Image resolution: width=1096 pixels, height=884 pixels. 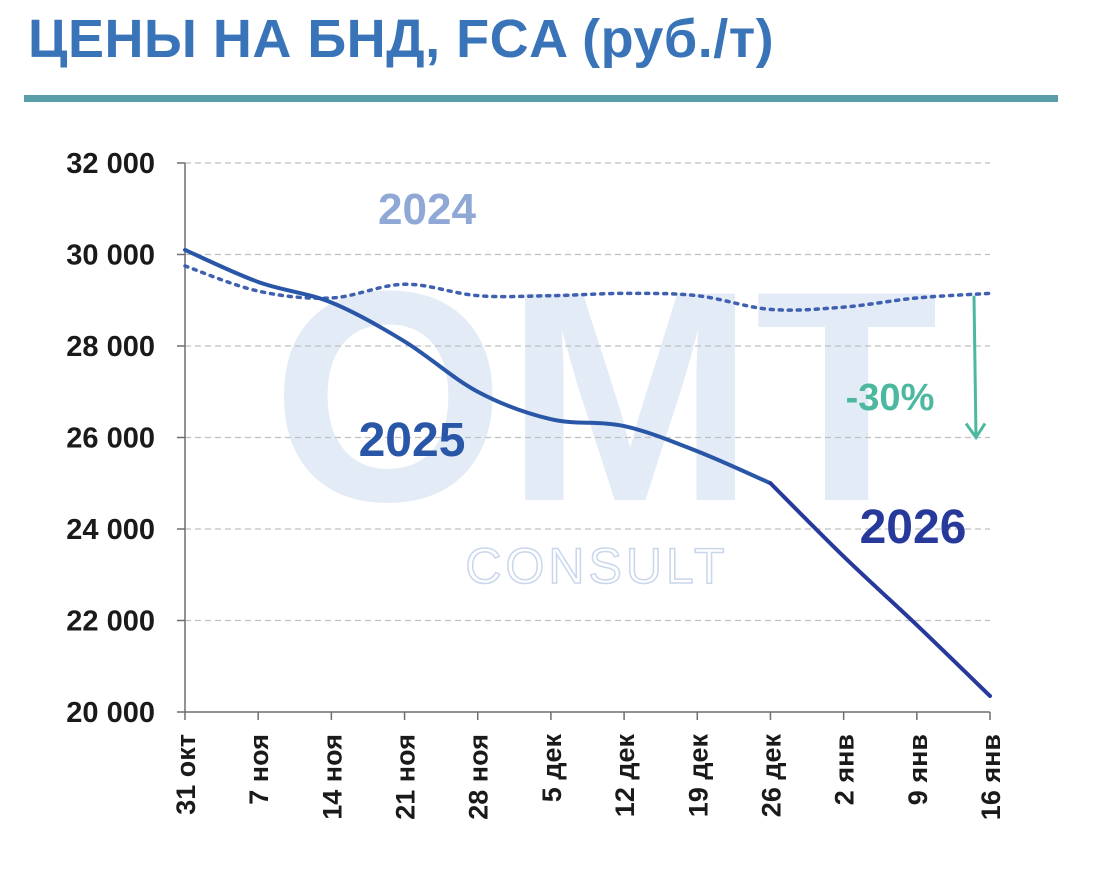 I want to click on y-tick-label: 28 000, so click(x=110, y=347).